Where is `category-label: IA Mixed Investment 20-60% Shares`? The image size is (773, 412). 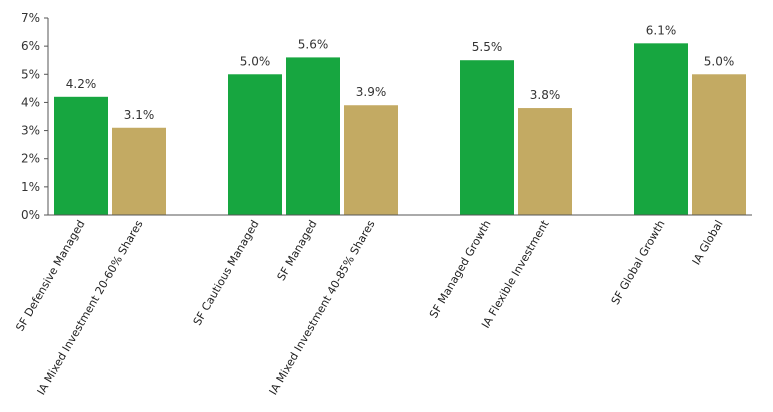 category-label: IA Mixed Investment 20-60% Shares is located at coordinates (90, 307).